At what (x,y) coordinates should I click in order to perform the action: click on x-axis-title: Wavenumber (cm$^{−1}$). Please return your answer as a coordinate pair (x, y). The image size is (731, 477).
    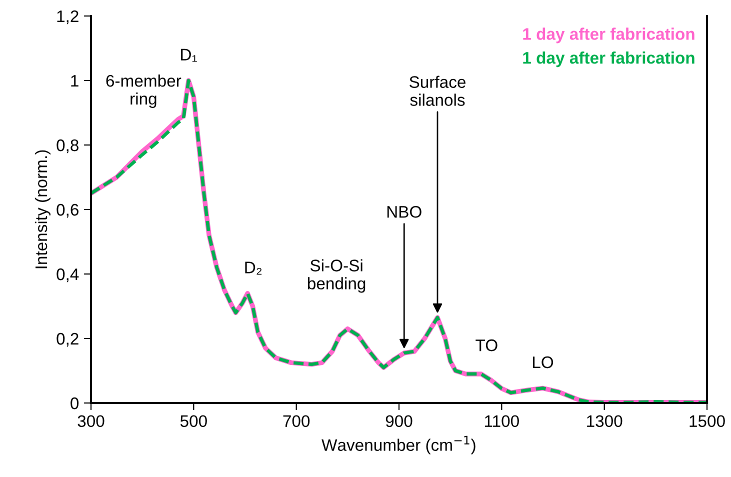
    Looking at the image, I should click on (399, 445).